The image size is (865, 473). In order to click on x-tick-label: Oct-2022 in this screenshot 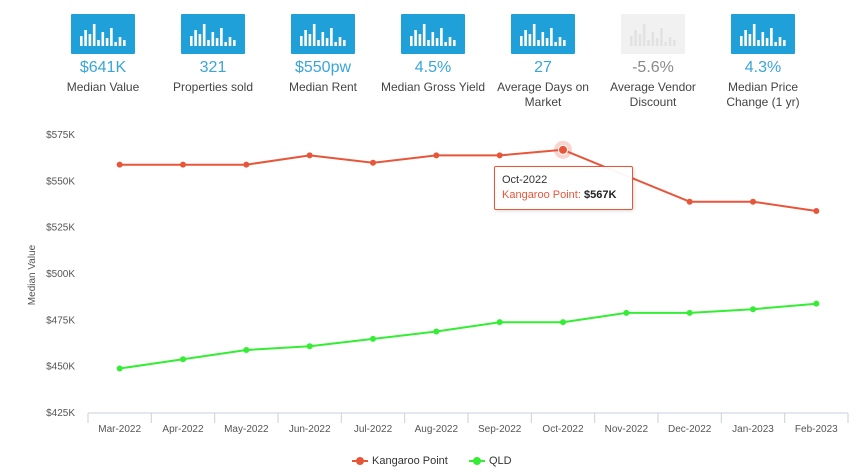, I will do `click(563, 429)`.